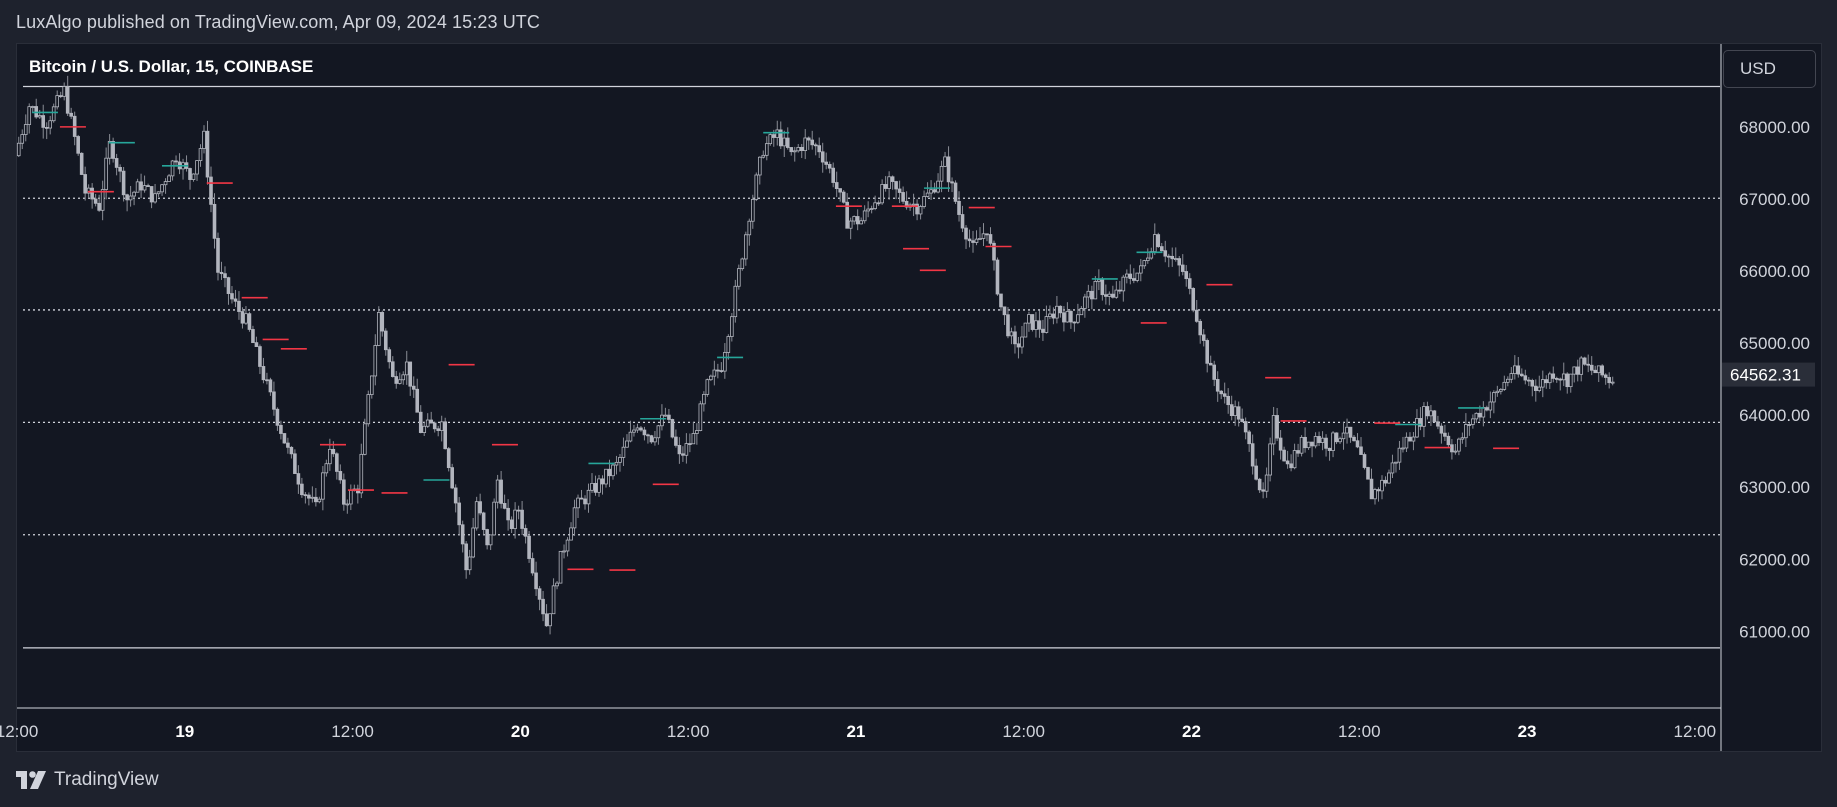 This screenshot has width=1837, height=807. What do you see at coordinates (87, 780) in the screenshot?
I see `tradingview-logo: TradingView` at bounding box center [87, 780].